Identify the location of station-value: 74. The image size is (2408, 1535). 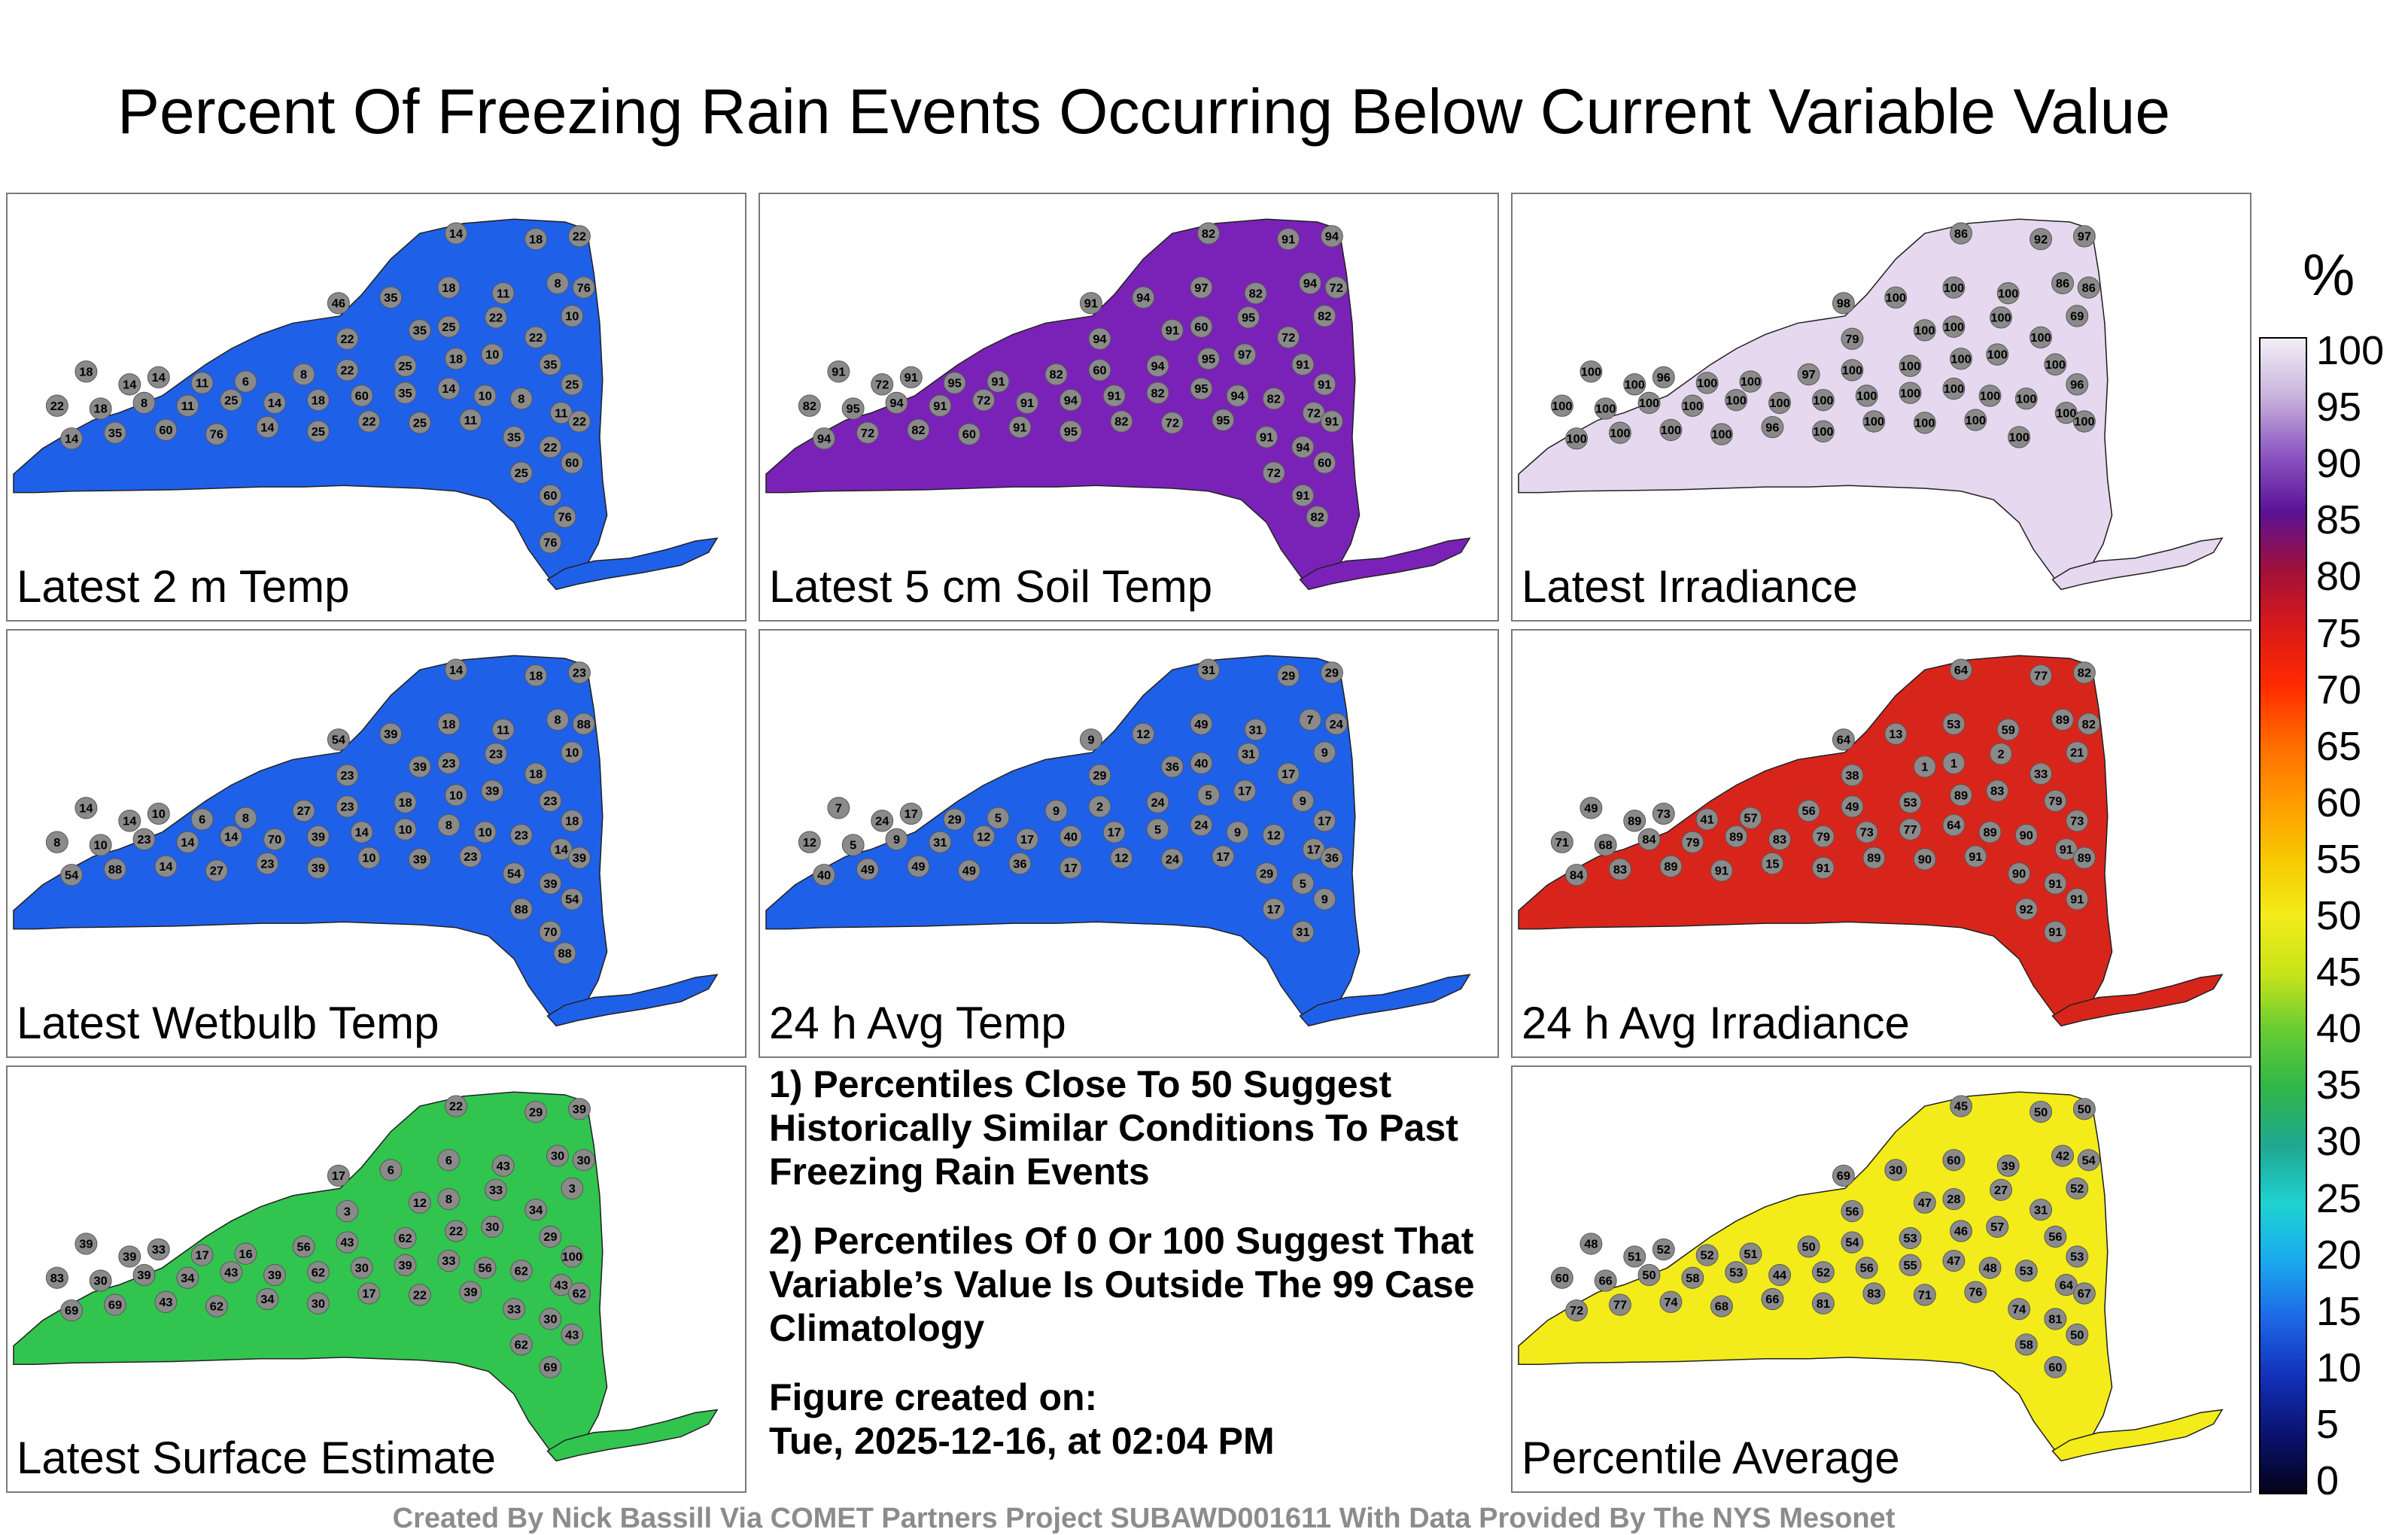
(2019, 1310).